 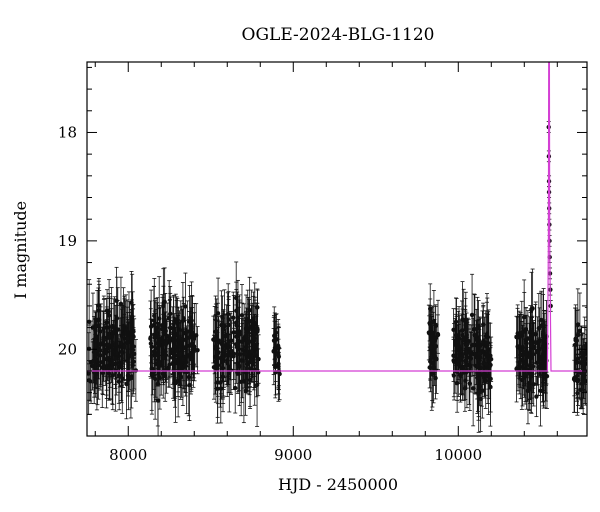 What do you see at coordinates (128, 455) in the screenshot?
I see `x-tick-label: 8000` at bounding box center [128, 455].